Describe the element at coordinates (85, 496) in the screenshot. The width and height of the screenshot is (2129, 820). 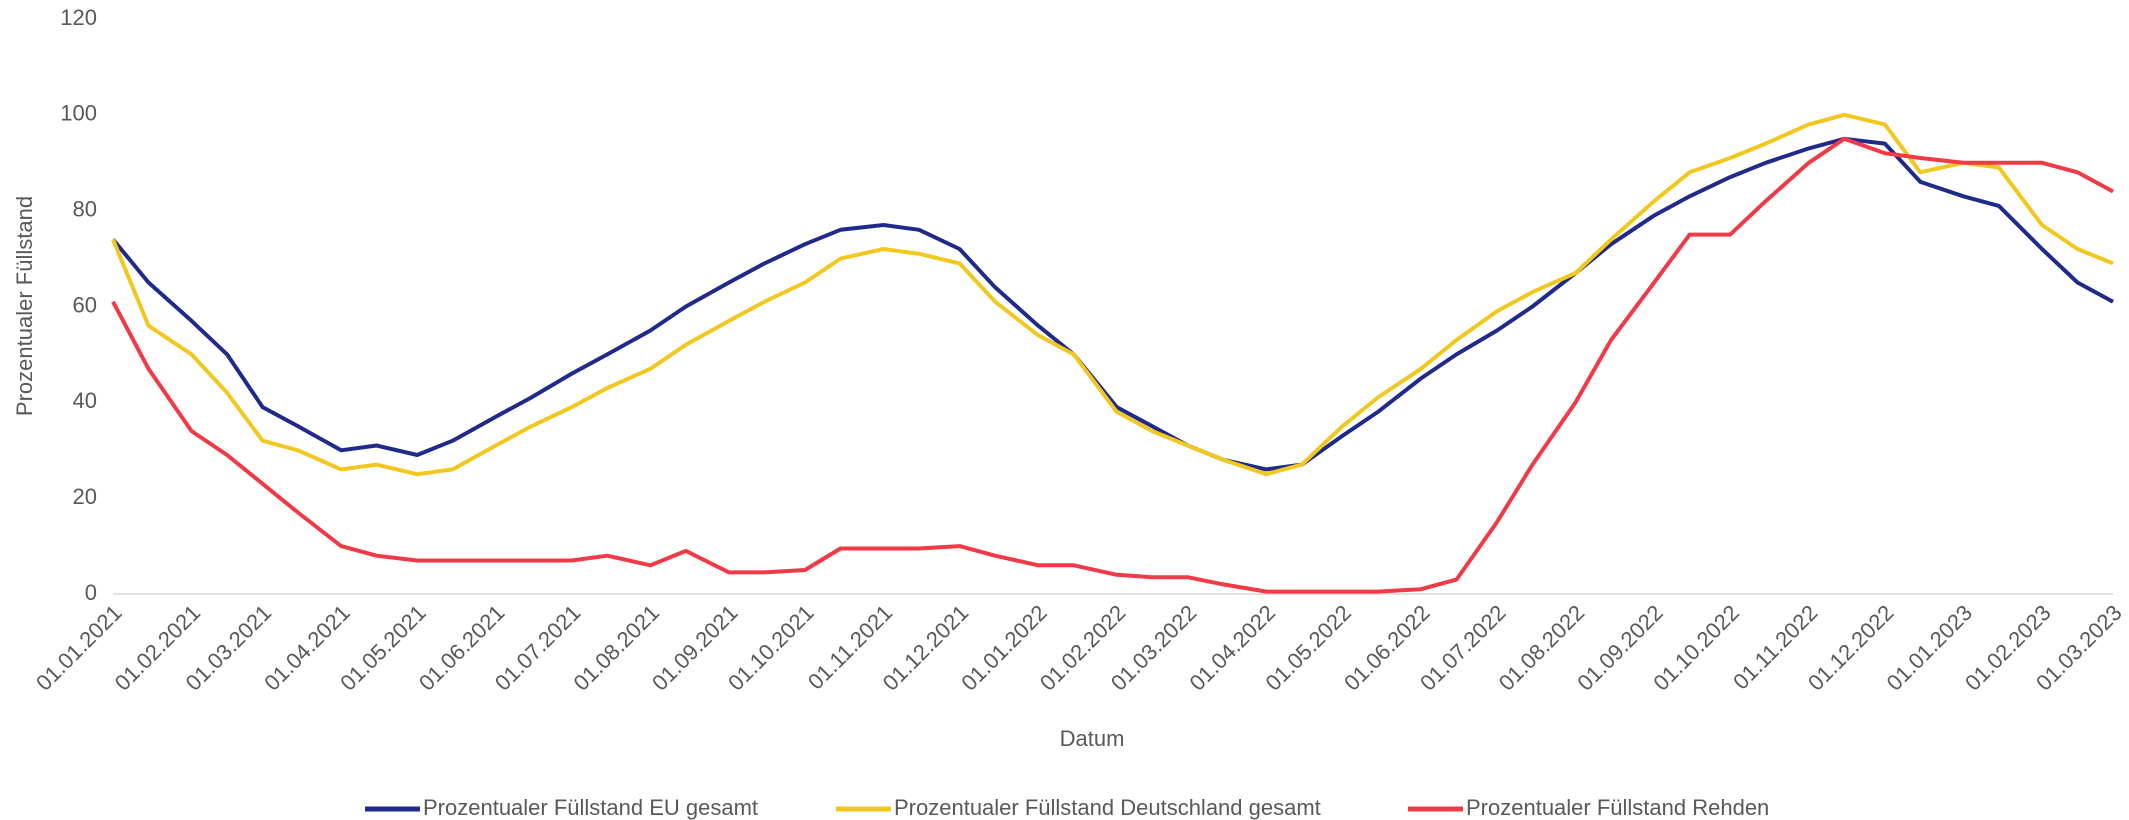
I see `y-tick-label: 20` at that location.